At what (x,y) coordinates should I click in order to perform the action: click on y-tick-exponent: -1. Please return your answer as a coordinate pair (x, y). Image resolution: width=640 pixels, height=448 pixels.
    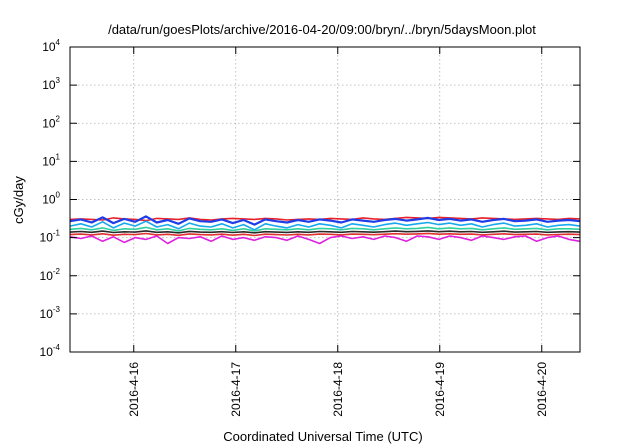
    Looking at the image, I should click on (57, 233).